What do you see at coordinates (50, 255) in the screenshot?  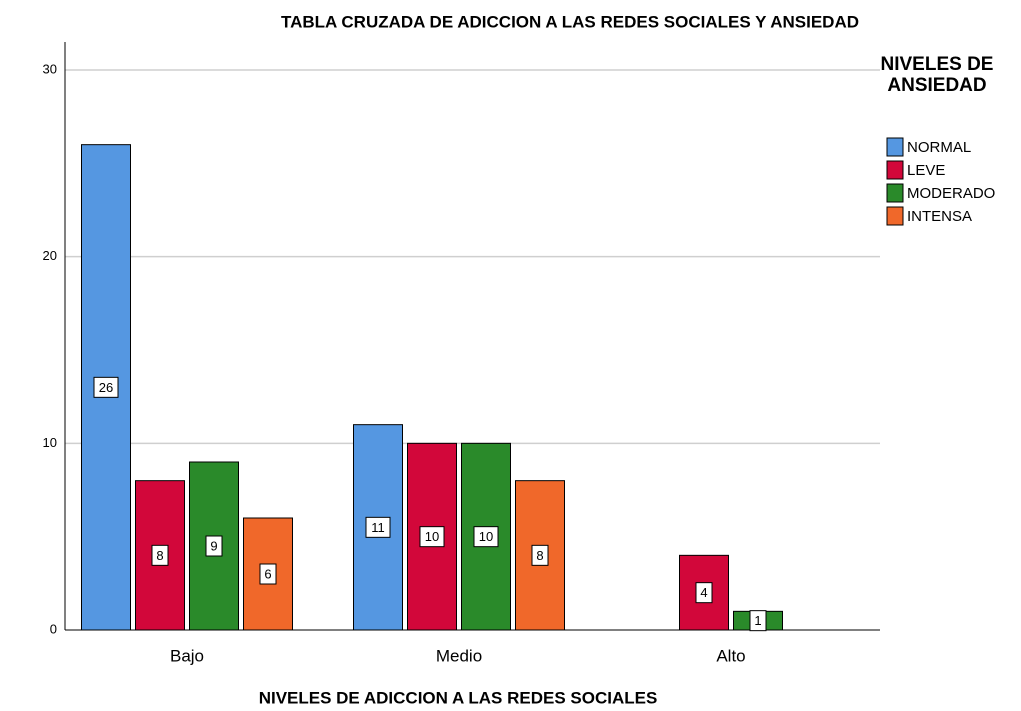 I see `y-tick-label: 20` at bounding box center [50, 255].